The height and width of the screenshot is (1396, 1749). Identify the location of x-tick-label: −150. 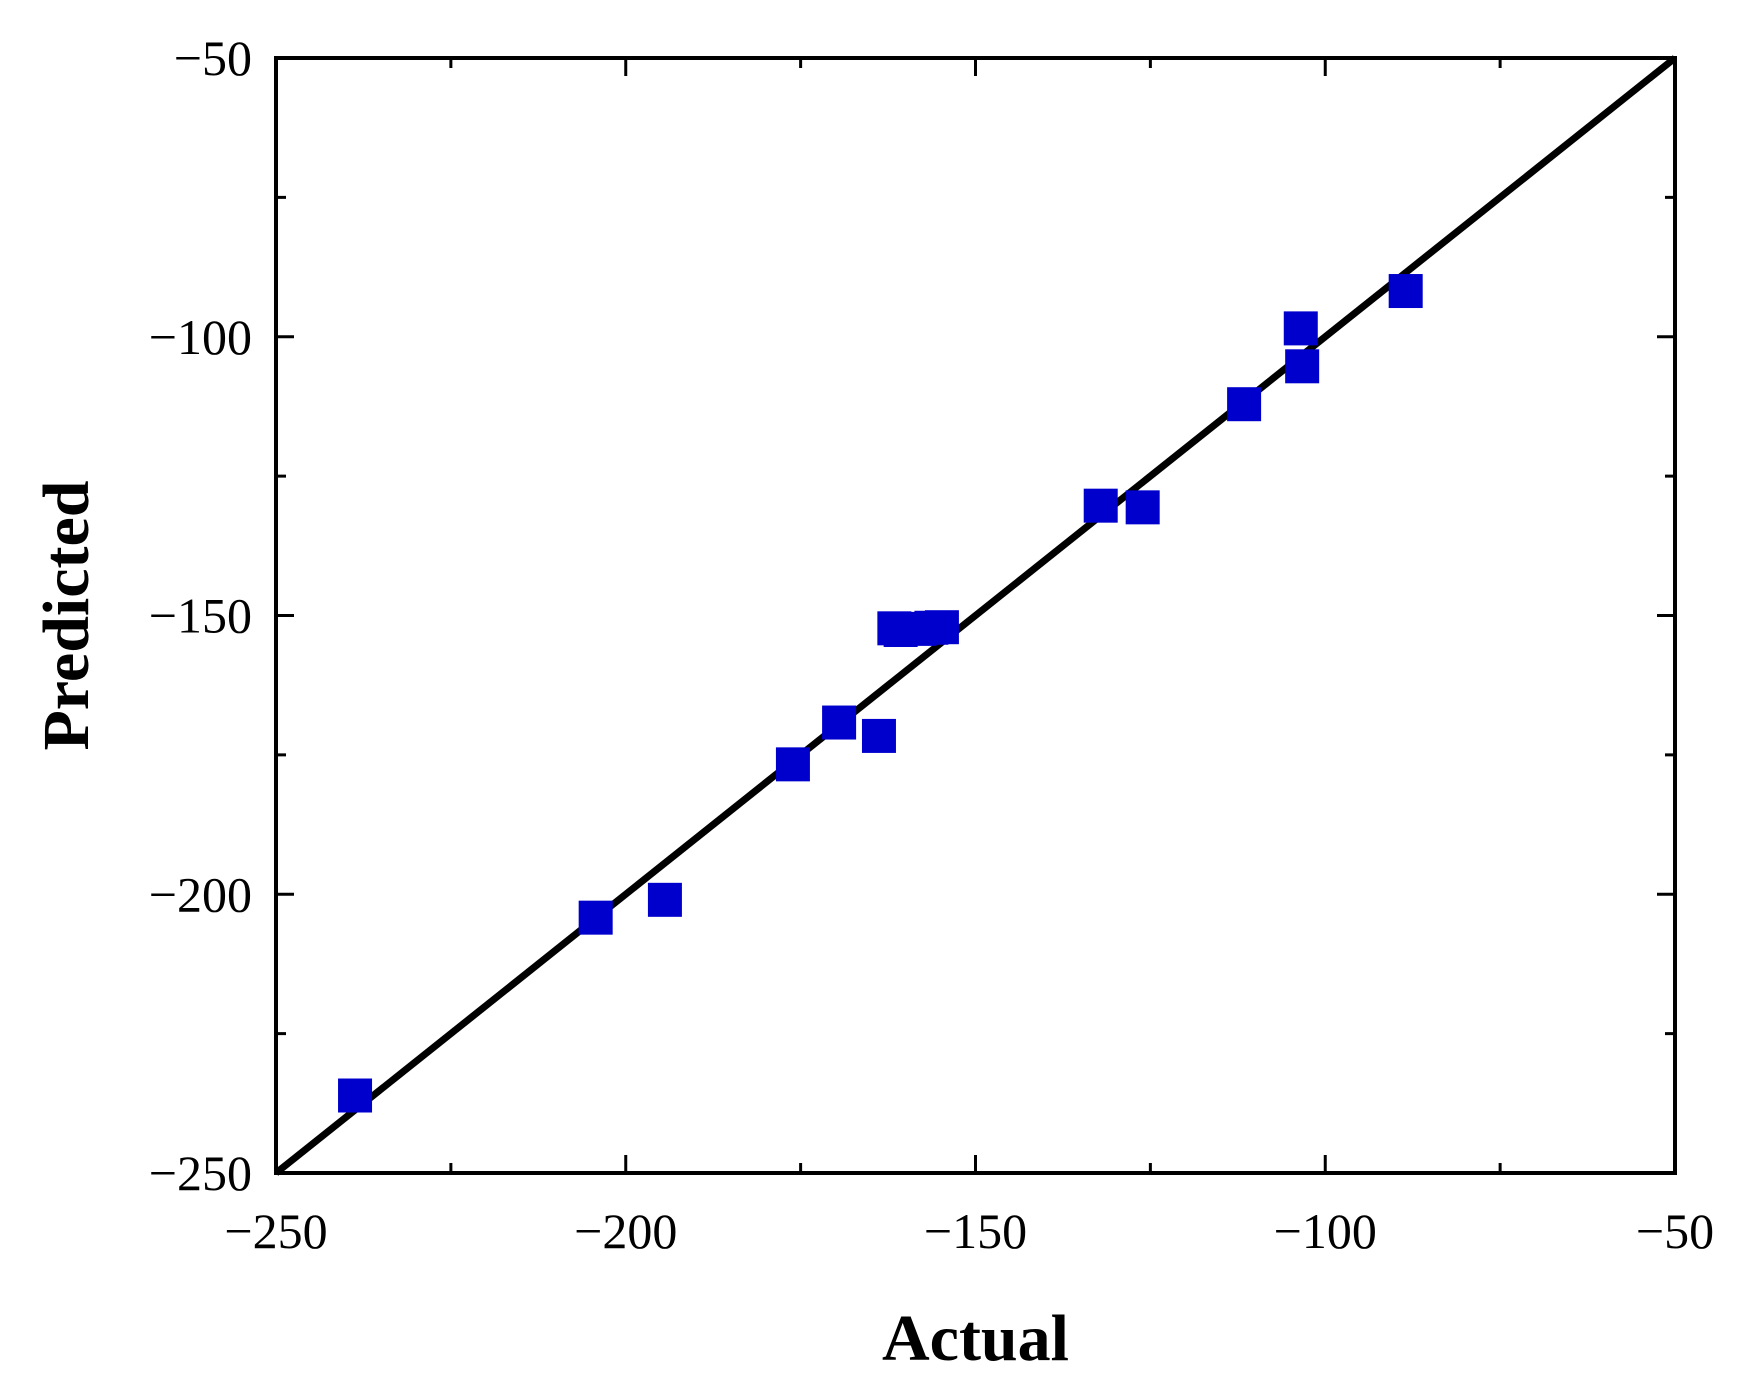
(975, 1231).